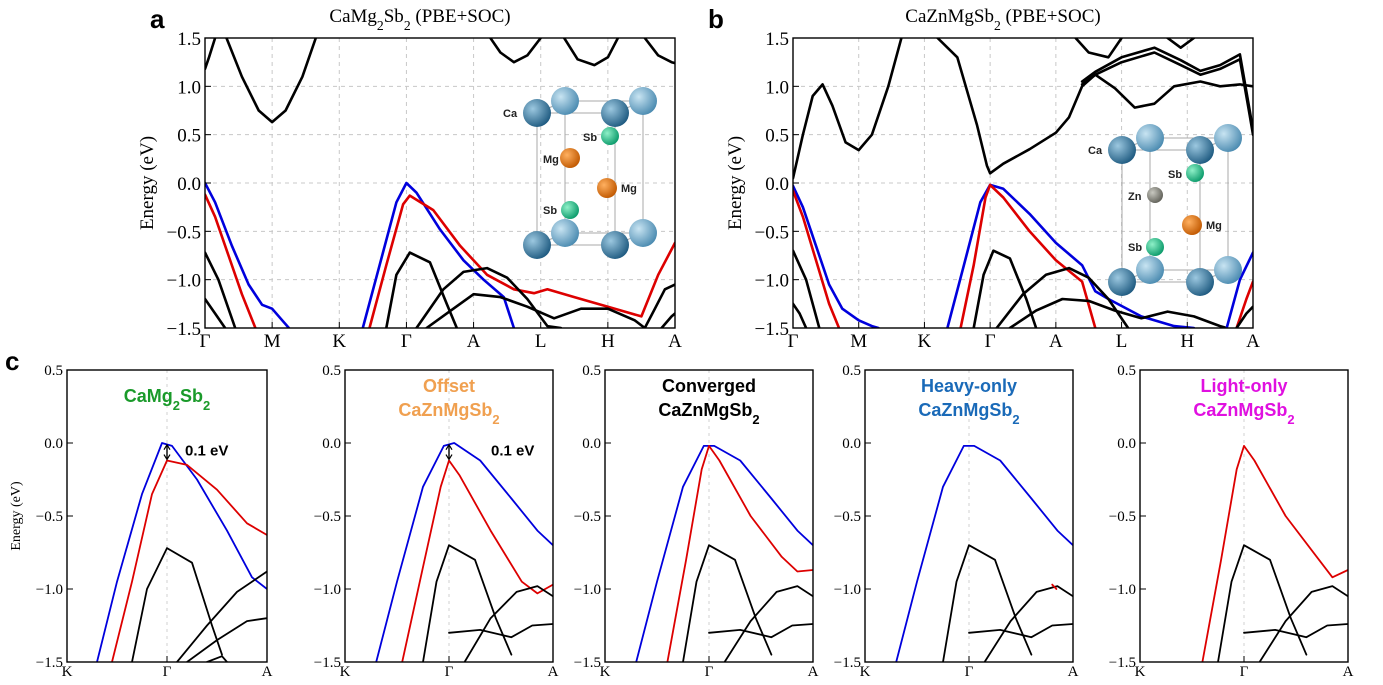  I want to click on subtitle-line: Offset, so click(449, 386).